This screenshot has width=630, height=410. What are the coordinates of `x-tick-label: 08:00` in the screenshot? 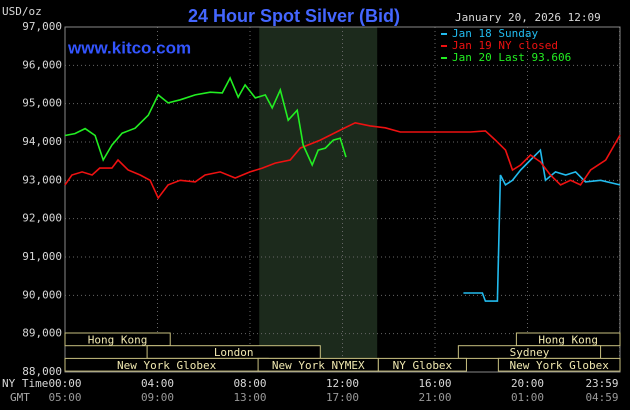 It's located at (249, 383).